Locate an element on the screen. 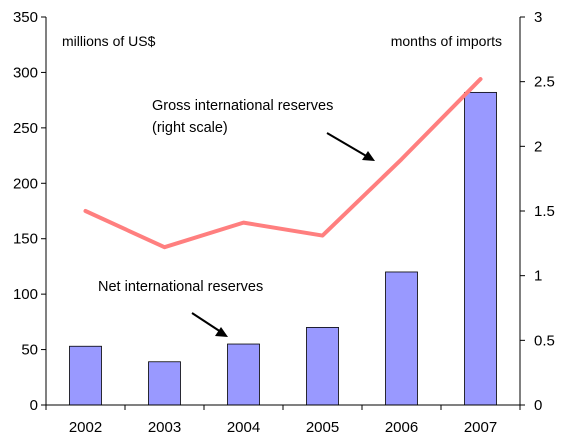  net-reserves-annotation: Net international reserves is located at coordinates (180, 287).